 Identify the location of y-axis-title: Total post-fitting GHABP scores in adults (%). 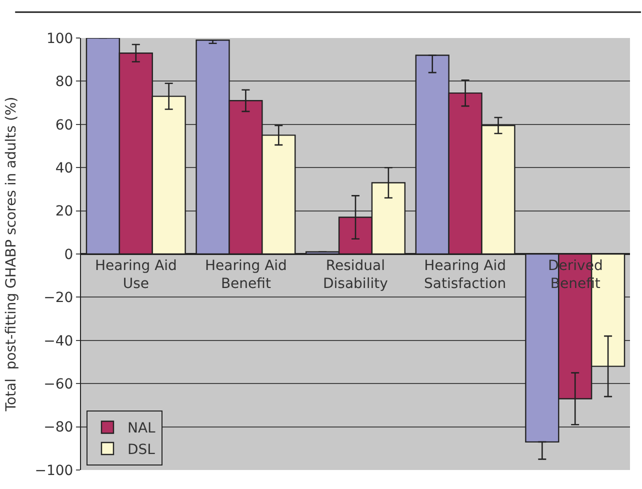
(11, 254).